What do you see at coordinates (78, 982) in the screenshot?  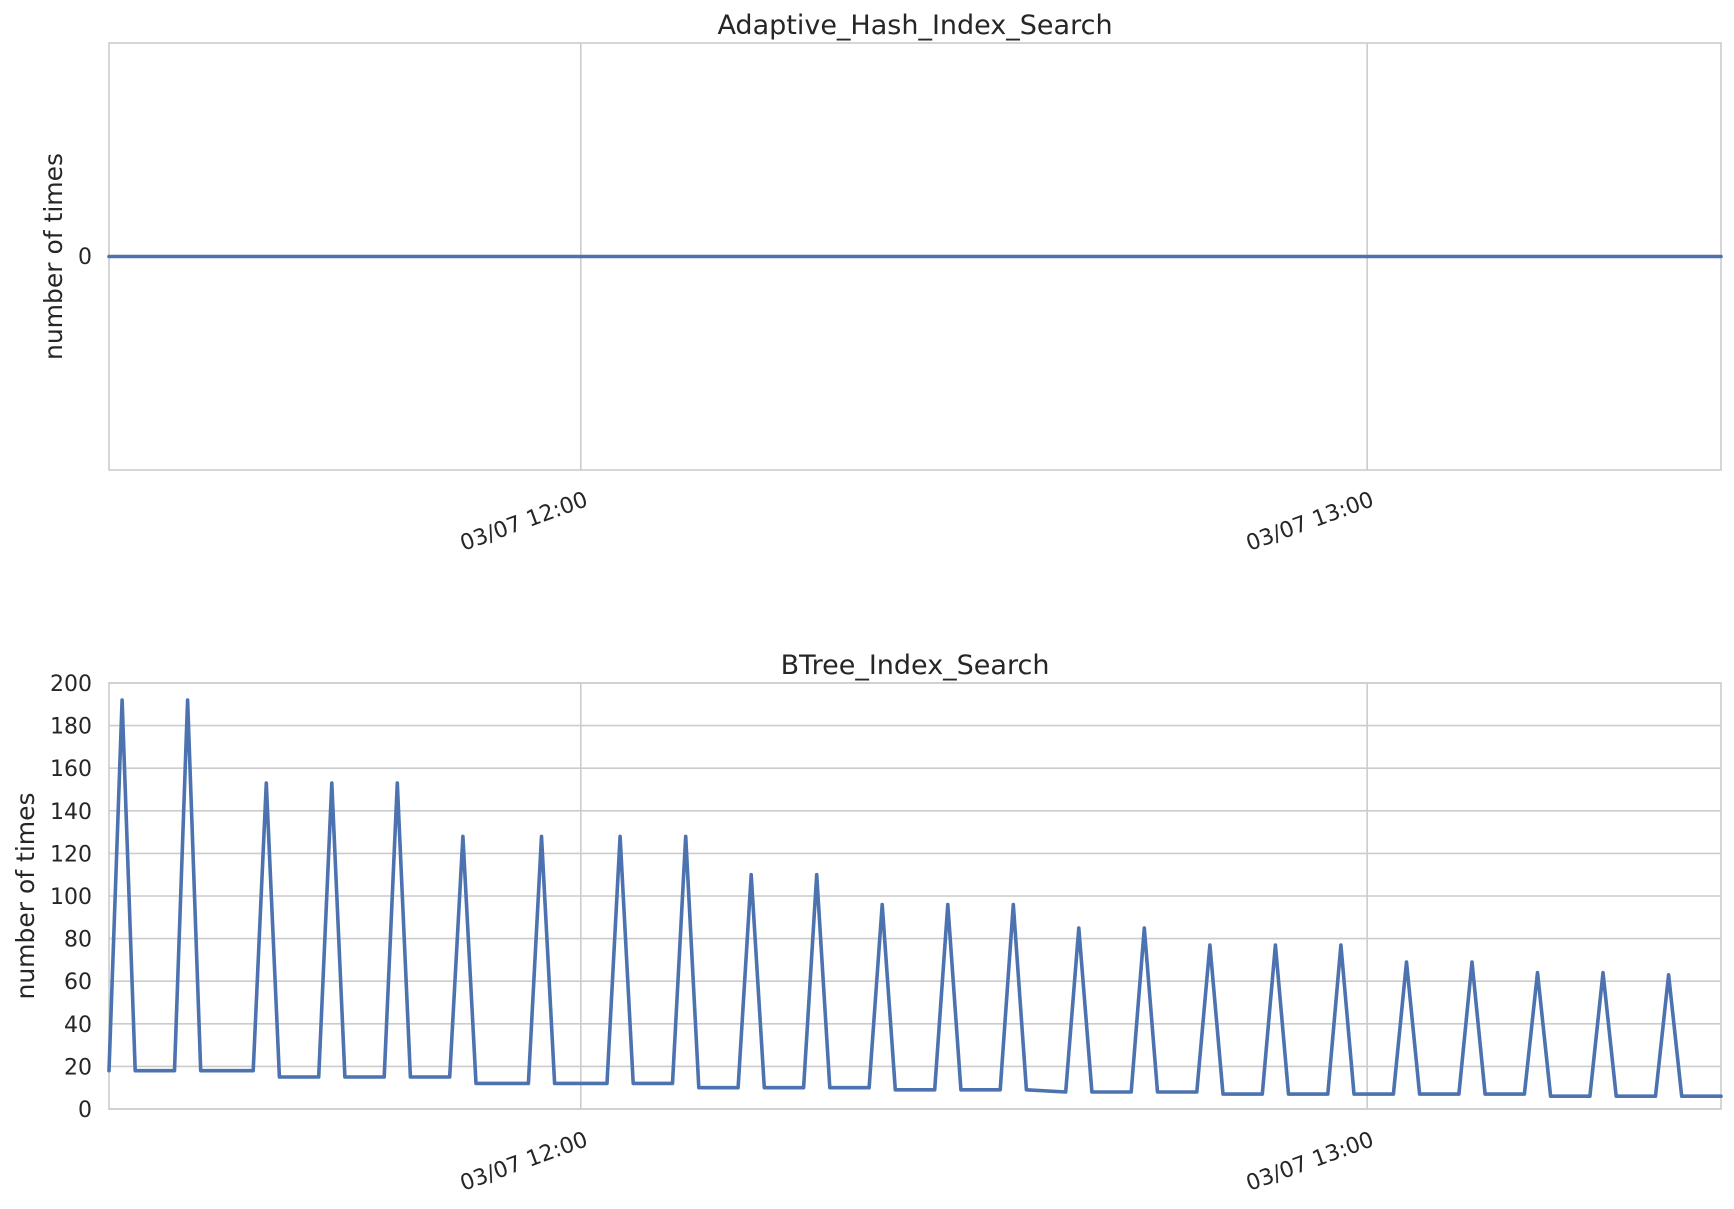 I see `y-tick-label: 60` at bounding box center [78, 982].